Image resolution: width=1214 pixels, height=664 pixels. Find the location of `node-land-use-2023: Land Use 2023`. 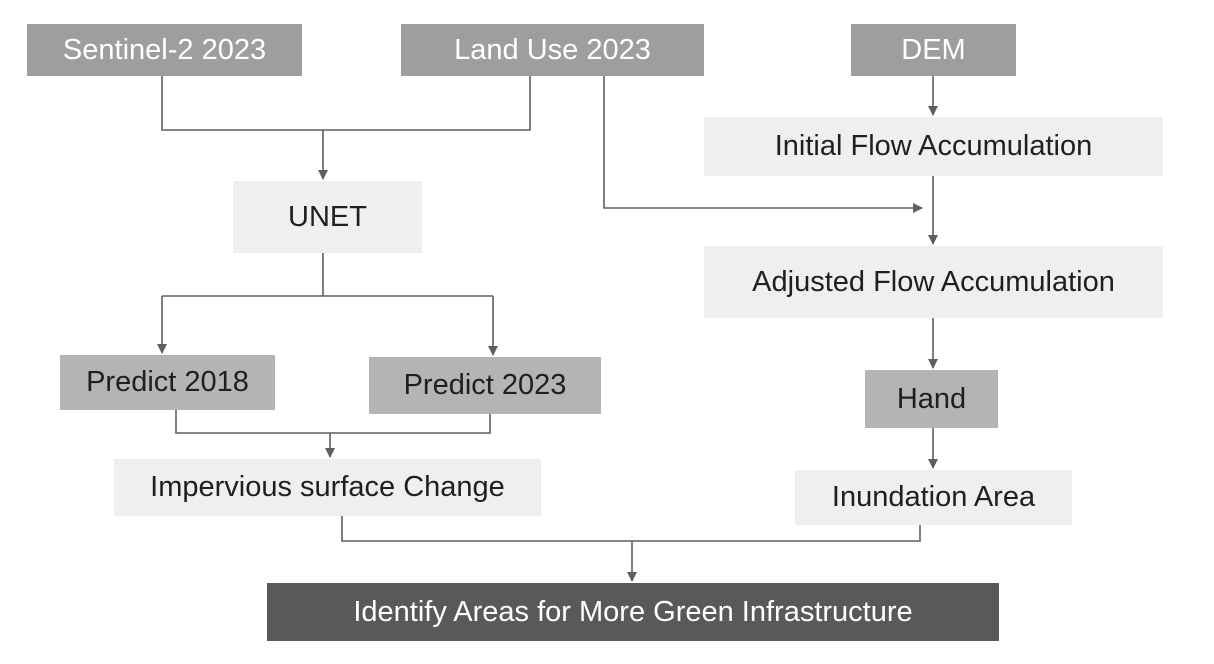

node-land-use-2023: Land Use 2023 is located at coordinates (552, 50).